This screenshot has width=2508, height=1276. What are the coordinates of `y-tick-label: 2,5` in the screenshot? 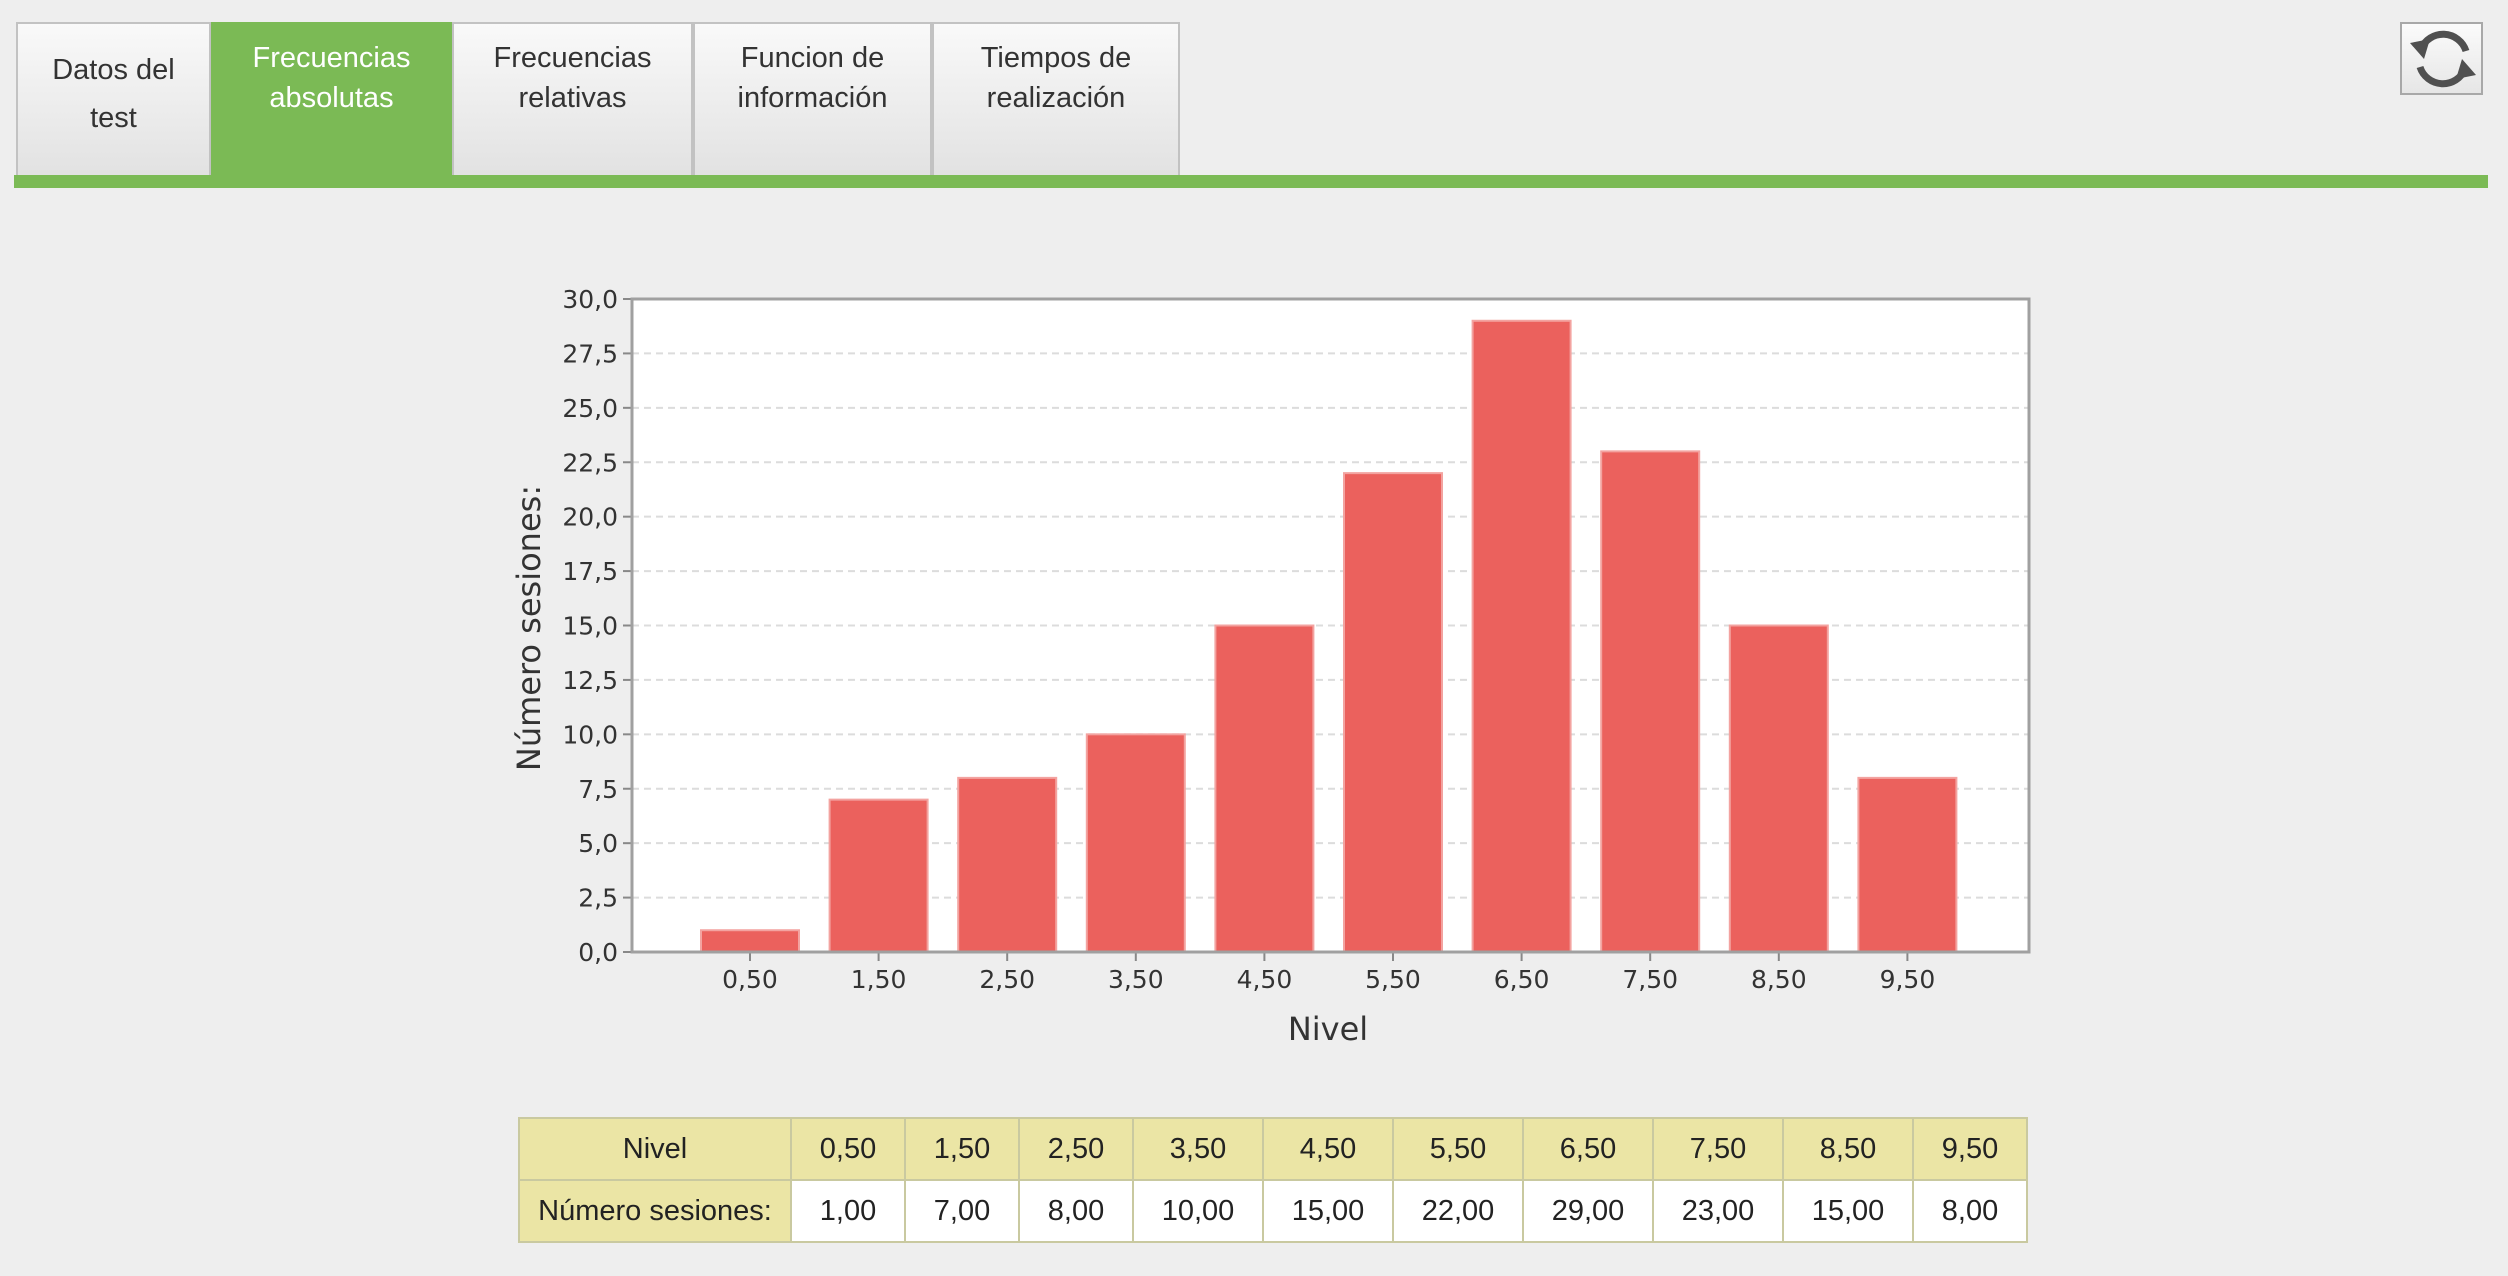 It's located at (598, 898).